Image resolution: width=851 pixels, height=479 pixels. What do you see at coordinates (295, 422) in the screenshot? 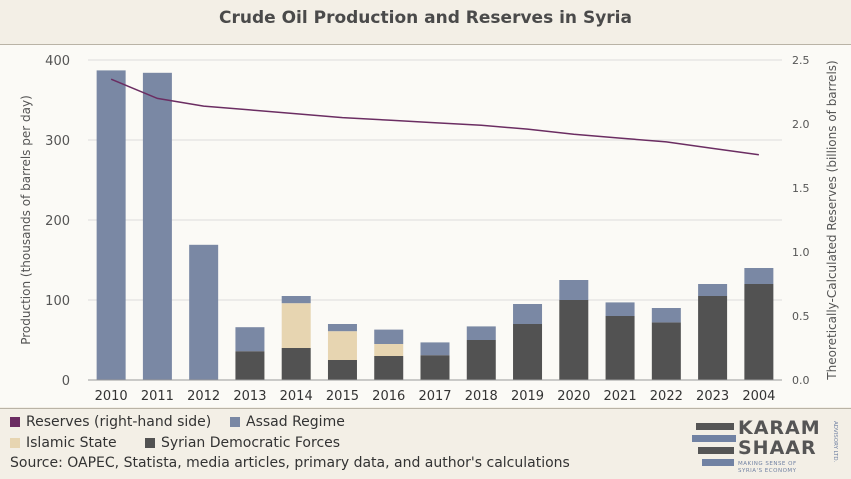
I see `legend-label-assad: Assad Regime` at bounding box center [295, 422].